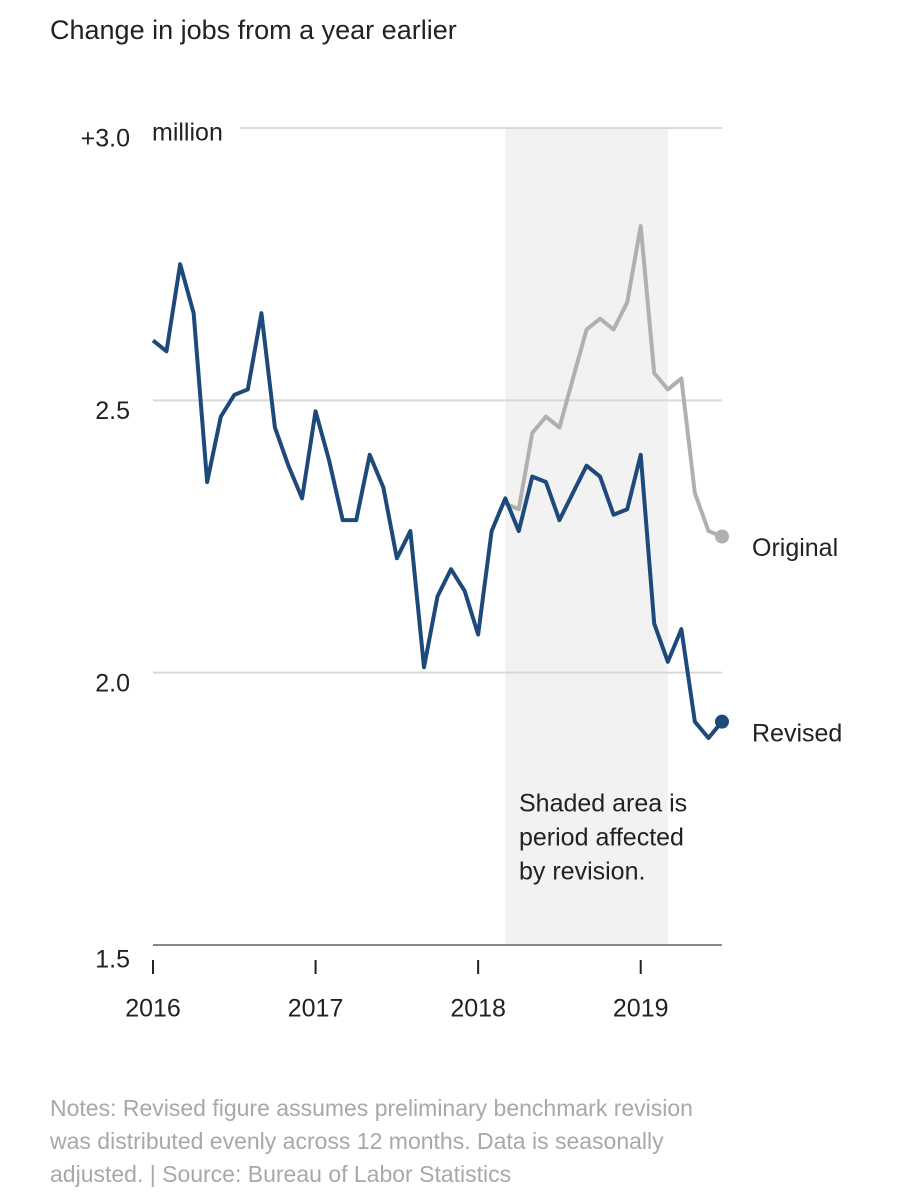 The image size is (905, 1200). I want to click on x-tick-label: 2019, so click(641, 1009).